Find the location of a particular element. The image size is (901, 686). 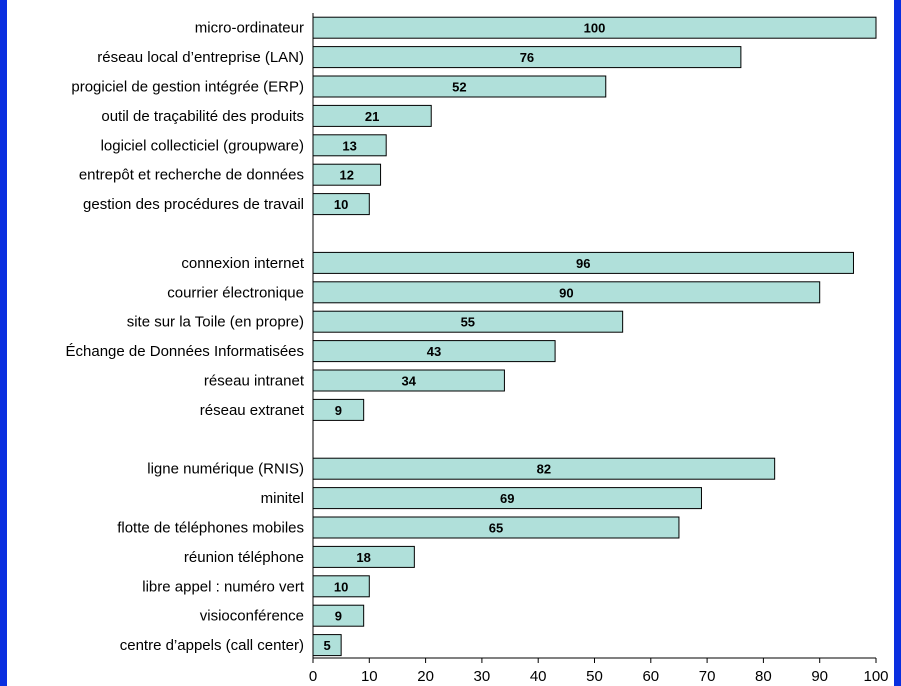

bar-value-label: 65 is located at coordinates (496, 528).